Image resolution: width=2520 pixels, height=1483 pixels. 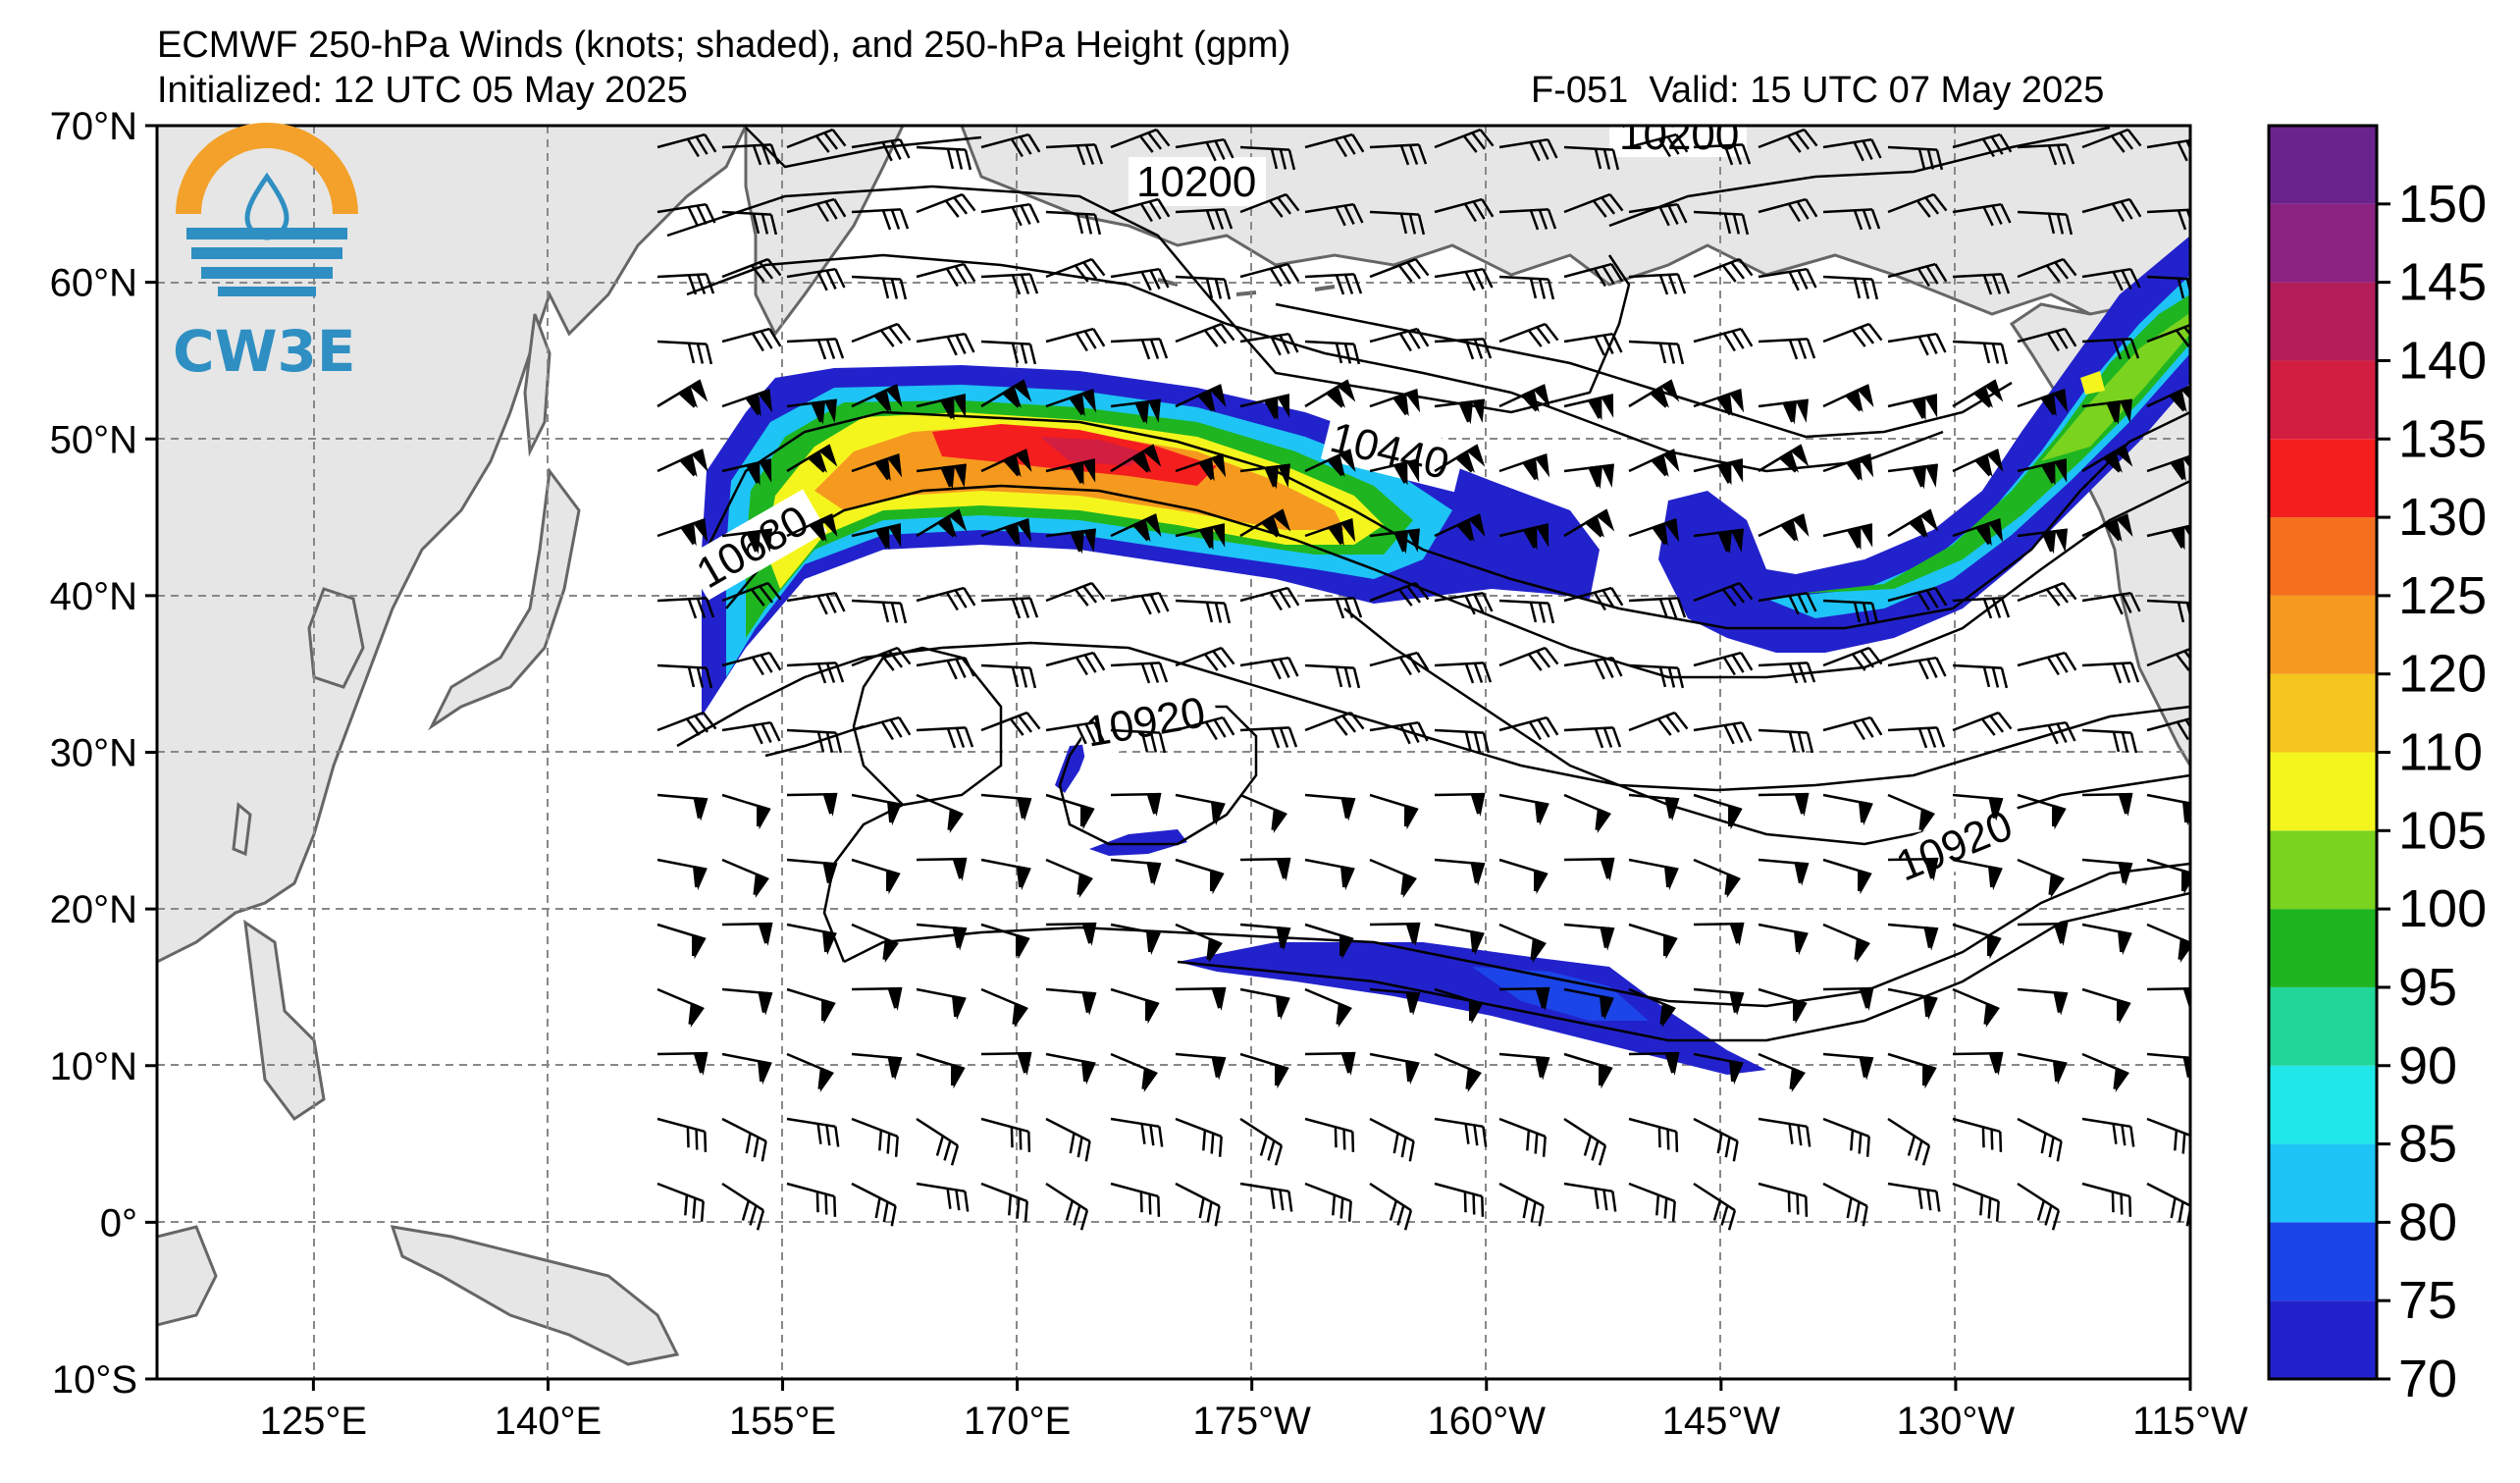 What do you see at coordinates (93, 283) in the screenshot?
I see `lat-tick-label: 60°N` at bounding box center [93, 283].